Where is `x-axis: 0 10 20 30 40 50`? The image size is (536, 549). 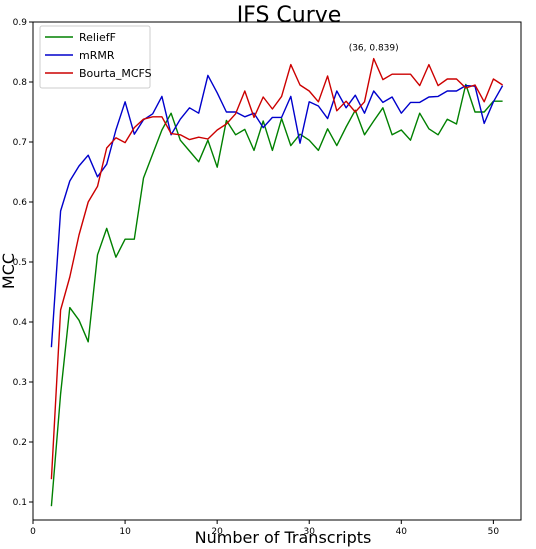
x-axis: 0 10 20 30 40 50 is located at coordinates (264, 528).